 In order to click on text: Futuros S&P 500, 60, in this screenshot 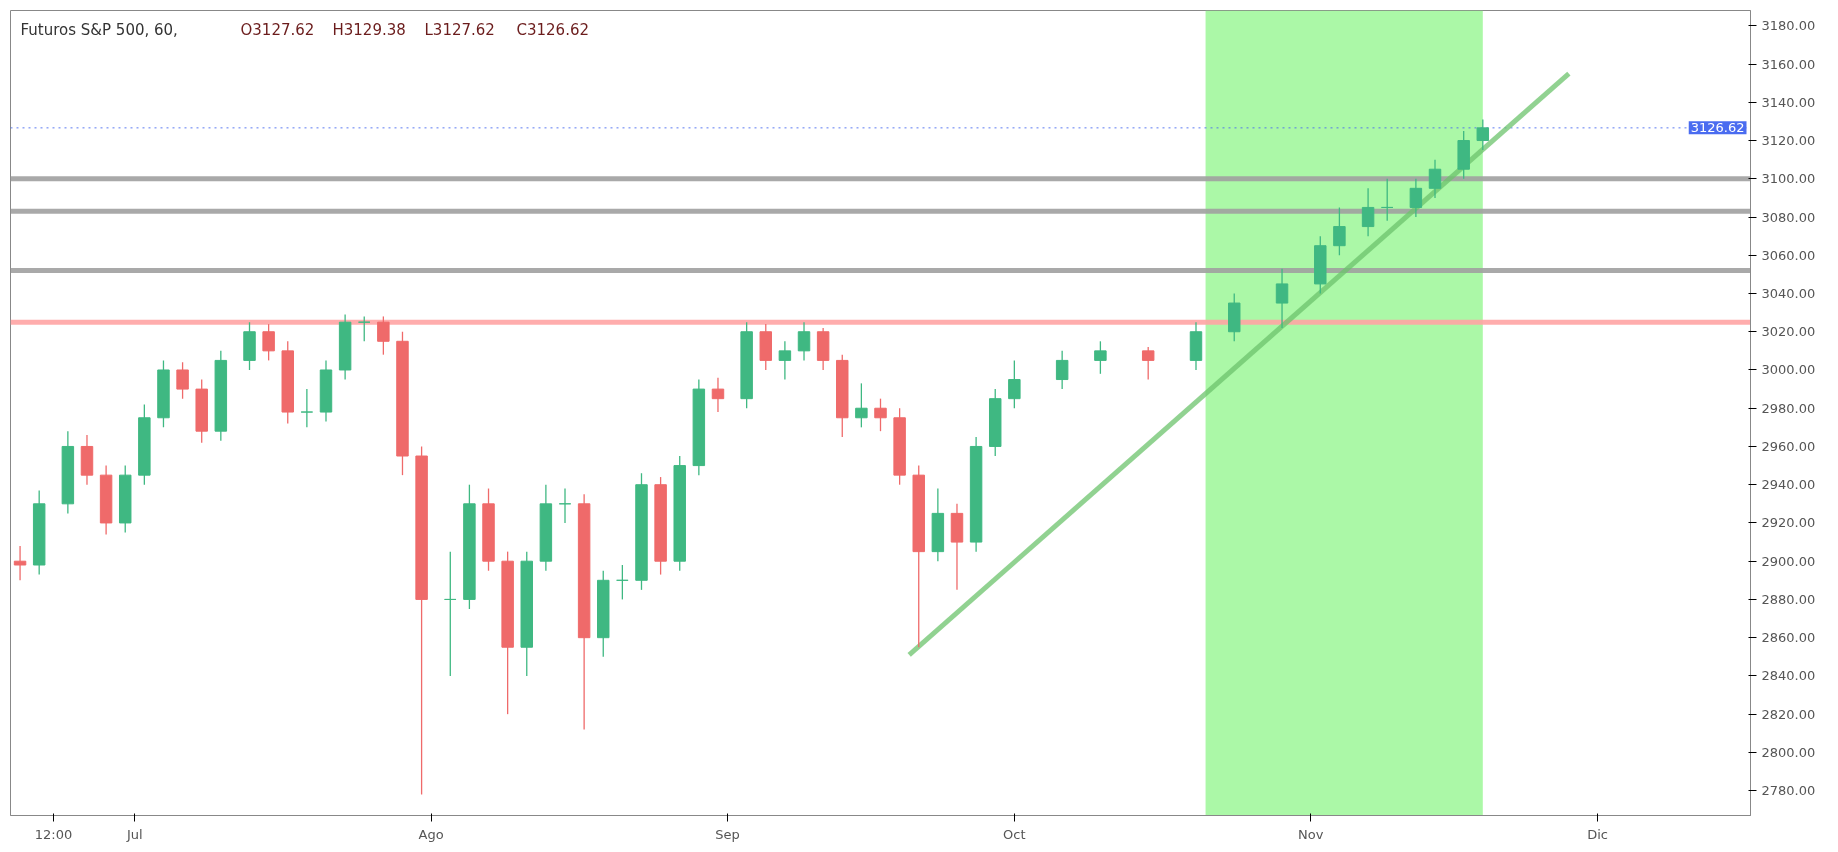, I will do `click(99, 29)`.